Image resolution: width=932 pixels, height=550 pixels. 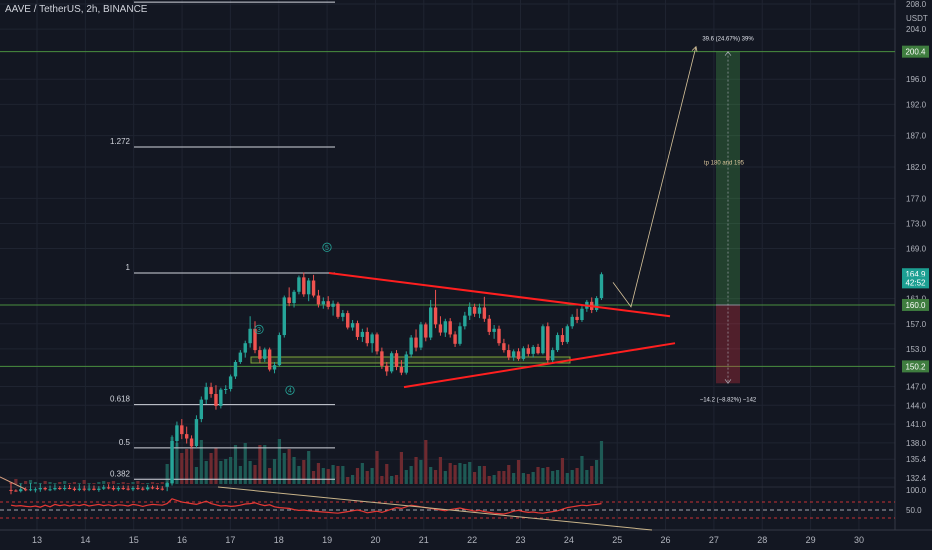 What do you see at coordinates (499, 294) in the screenshot?
I see `upper-trendline` at bounding box center [499, 294].